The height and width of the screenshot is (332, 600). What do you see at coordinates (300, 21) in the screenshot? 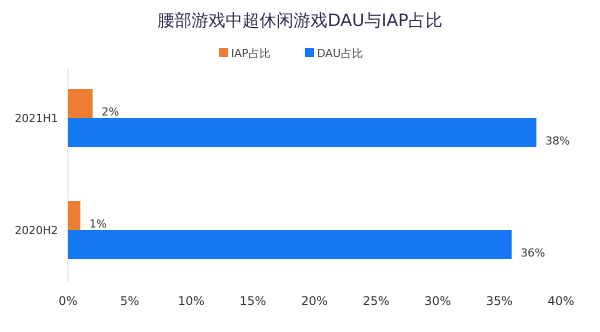
I see `chart-title: 腰部游戏中超休闲游戏DAU与IAP占比` at bounding box center [300, 21].